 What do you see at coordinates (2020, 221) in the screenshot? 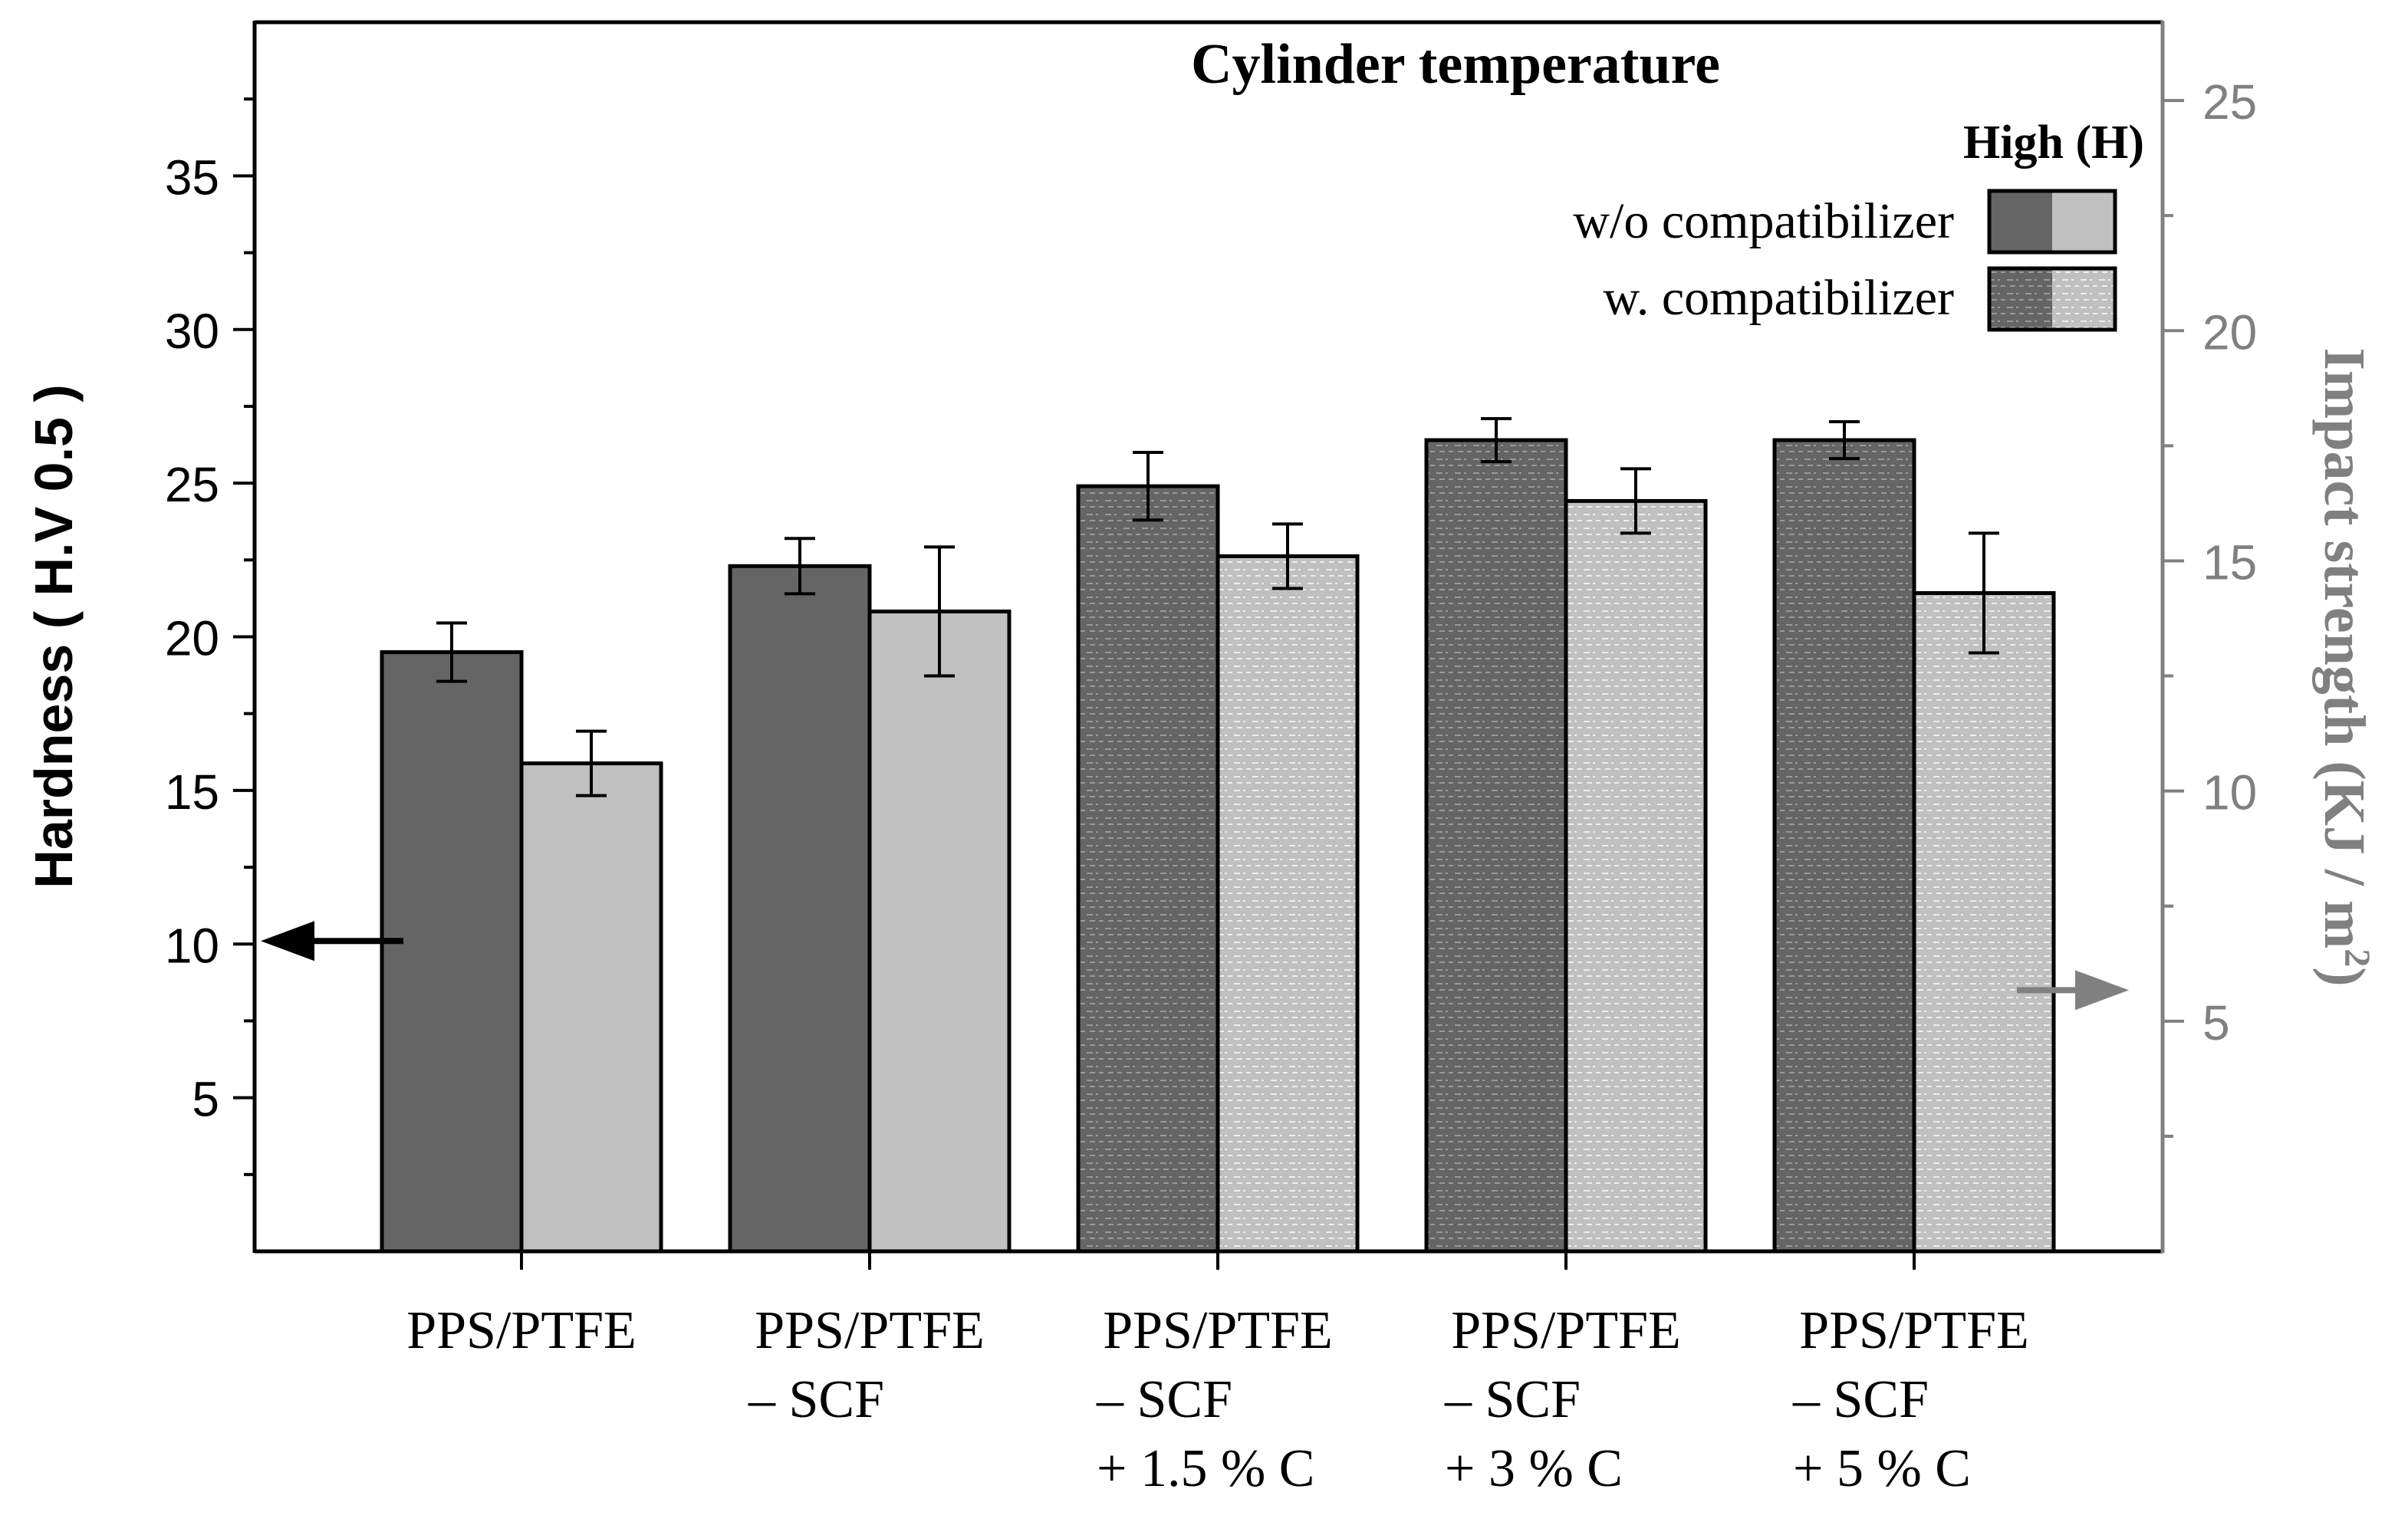
I see `legend-swatch-dark-plain` at bounding box center [2020, 221].